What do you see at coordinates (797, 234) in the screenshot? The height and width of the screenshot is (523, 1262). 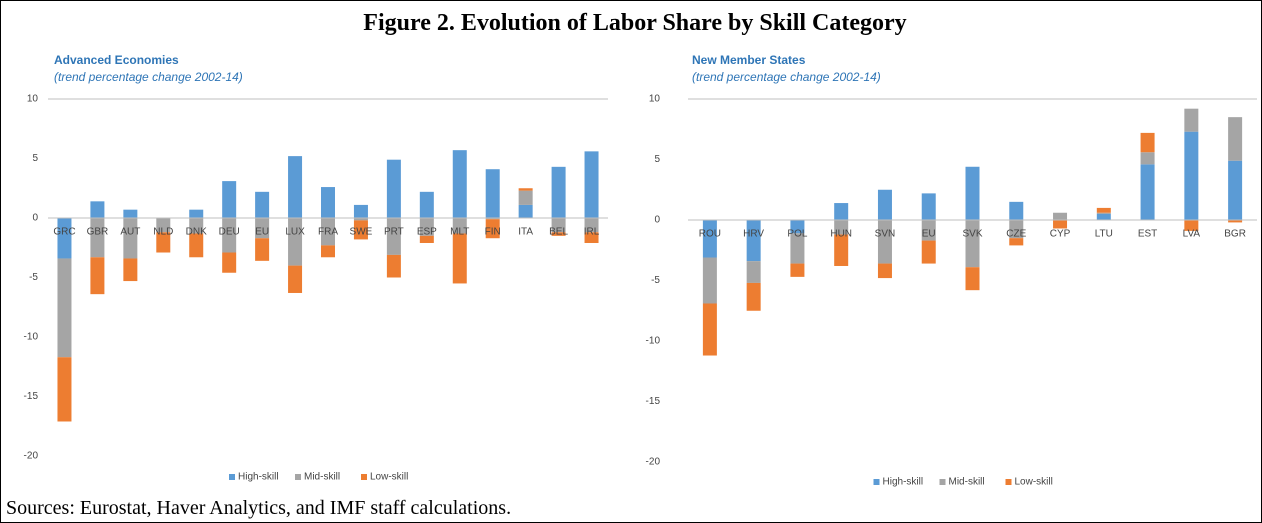 I see `x-tick-label: POL` at bounding box center [797, 234].